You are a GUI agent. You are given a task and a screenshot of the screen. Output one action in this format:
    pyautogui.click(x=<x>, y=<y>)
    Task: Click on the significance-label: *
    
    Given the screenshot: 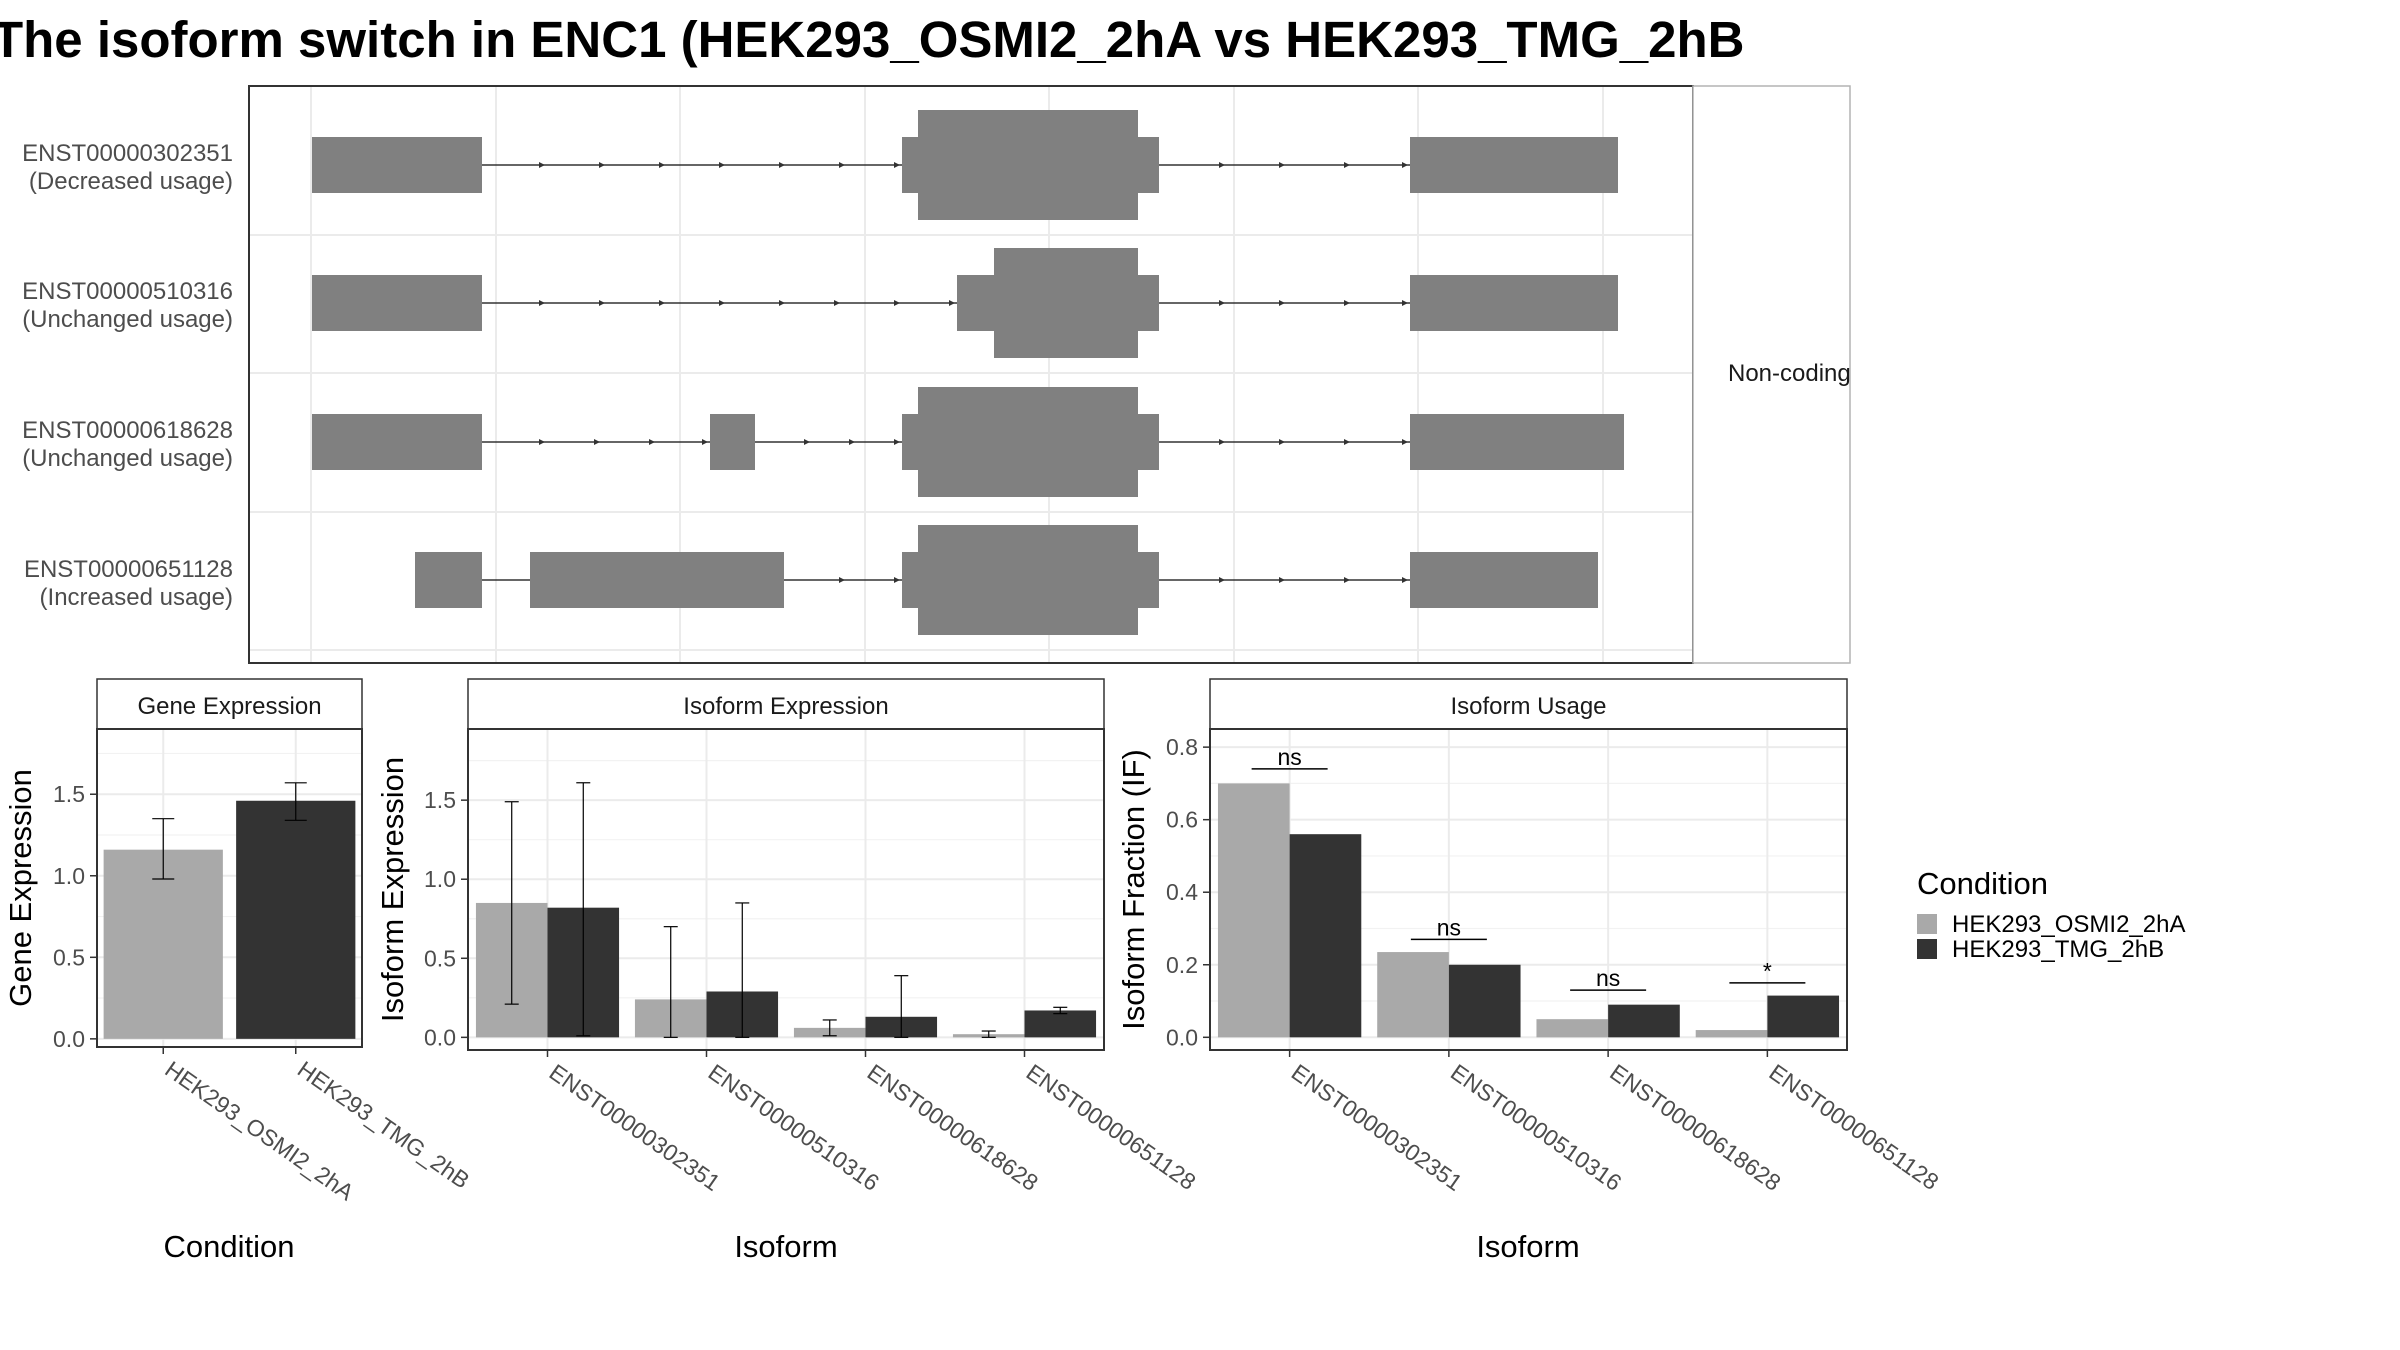 What is the action you would take?
    pyautogui.click(x=1767, y=971)
    